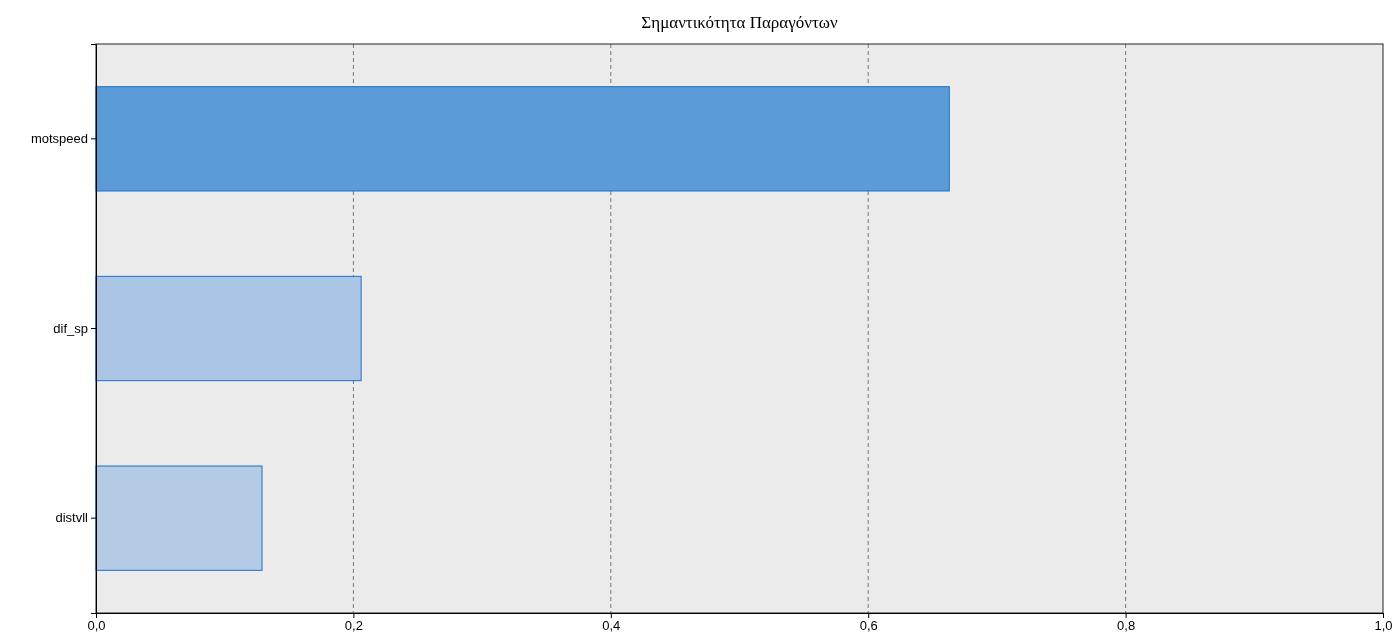  I want to click on y-tick-label: motspeed, so click(59, 138).